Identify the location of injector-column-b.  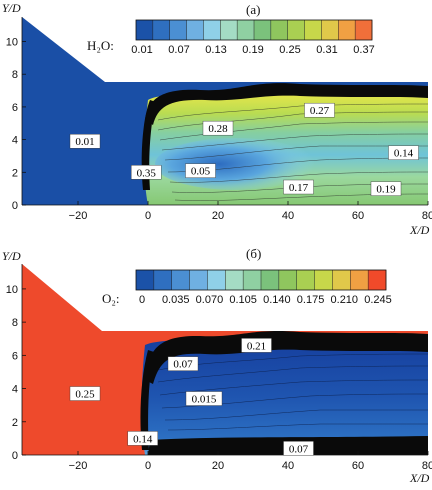
(147, 400).